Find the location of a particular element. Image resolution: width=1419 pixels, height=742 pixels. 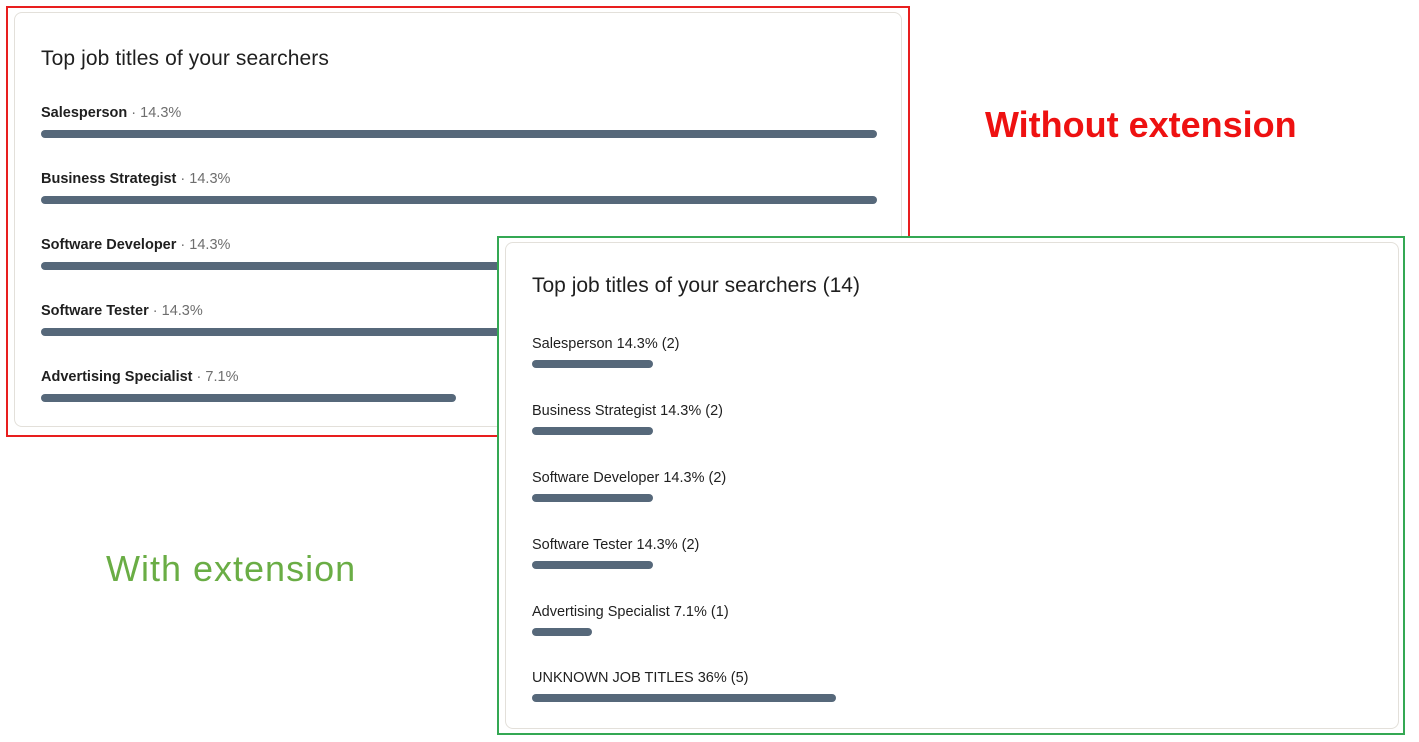

job-title-label: Salesperson 14.3% (2) is located at coordinates (606, 344).